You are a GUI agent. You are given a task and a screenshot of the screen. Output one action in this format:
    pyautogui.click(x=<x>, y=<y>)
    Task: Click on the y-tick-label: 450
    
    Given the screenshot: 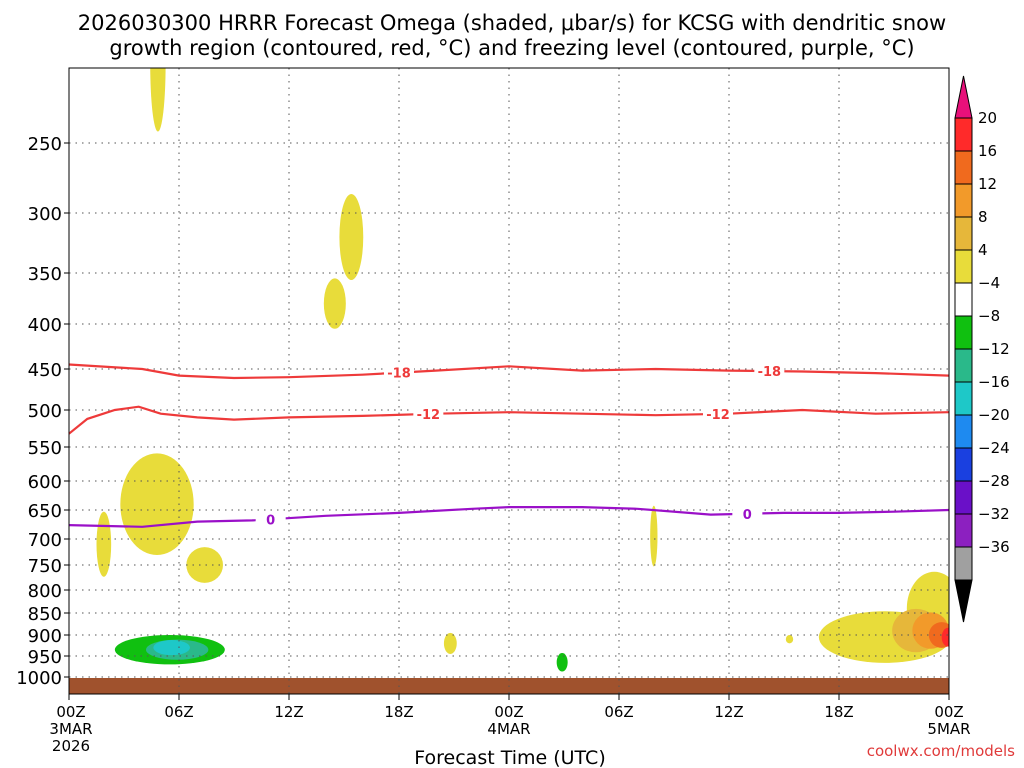 What is the action you would take?
    pyautogui.click(x=45, y=370)
    